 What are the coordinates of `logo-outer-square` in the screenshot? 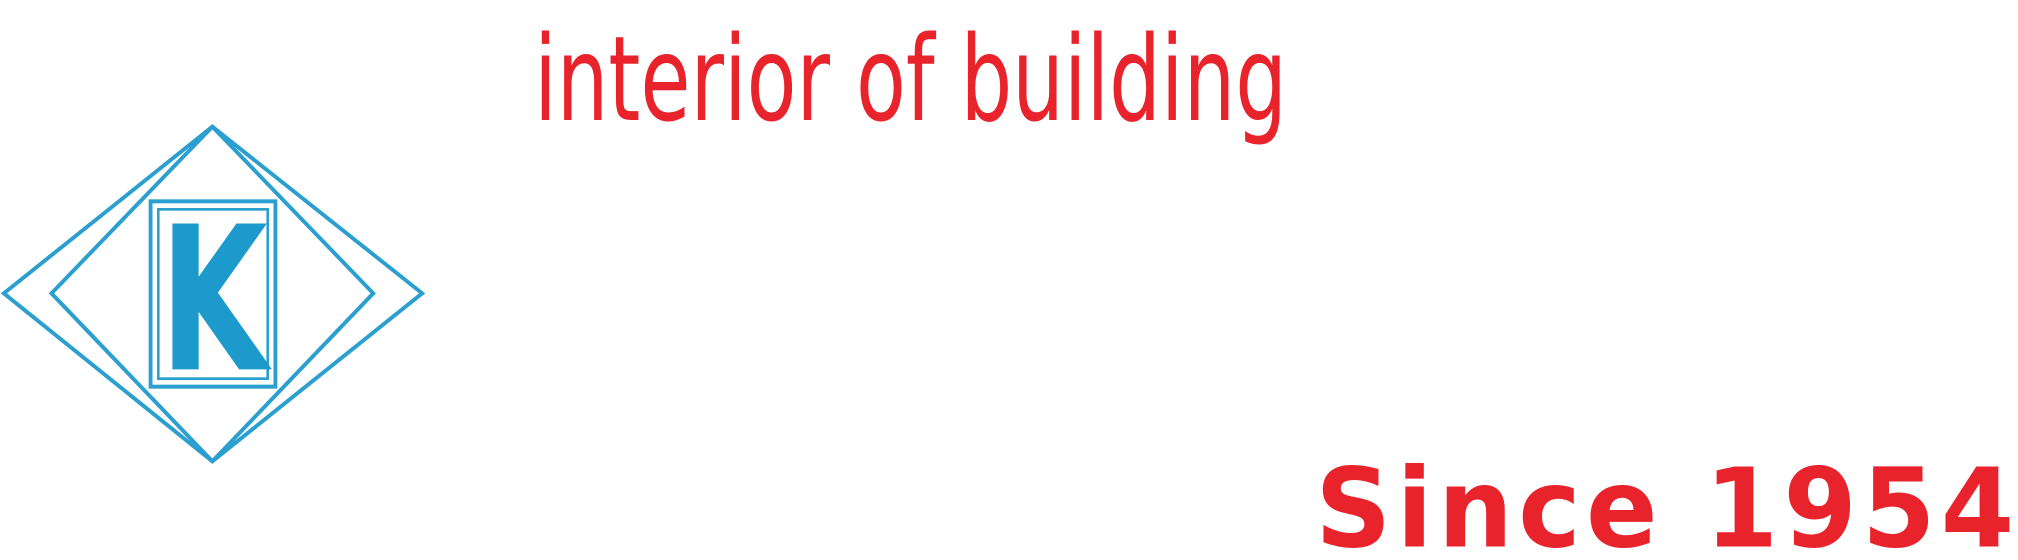 It's located at (213, 294).